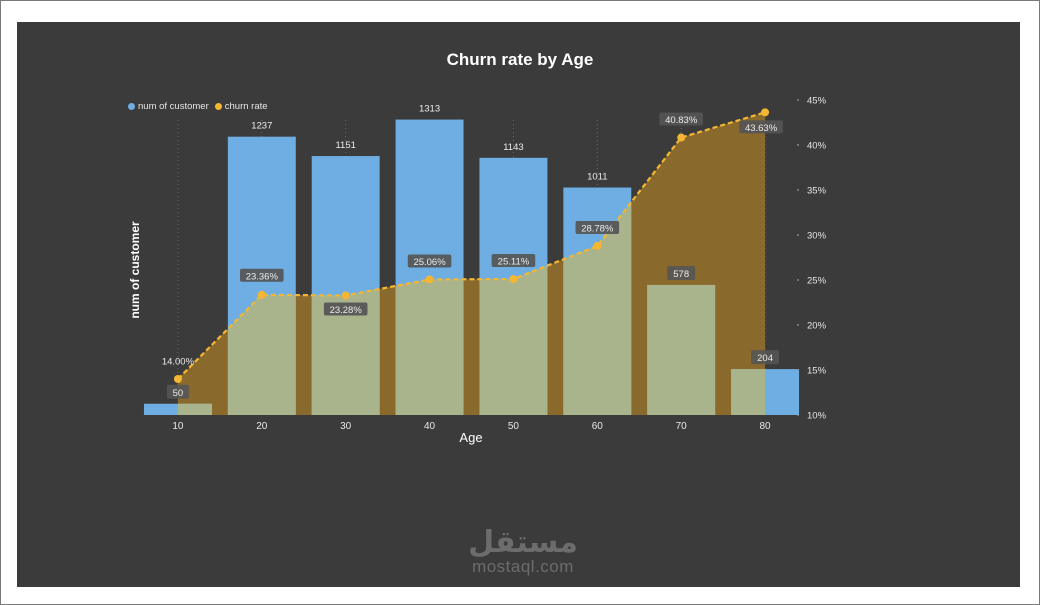 The width and height of the screenshot is (1040, 605). I want to click on legend-item-customers: num of customer, so click(168, 106).